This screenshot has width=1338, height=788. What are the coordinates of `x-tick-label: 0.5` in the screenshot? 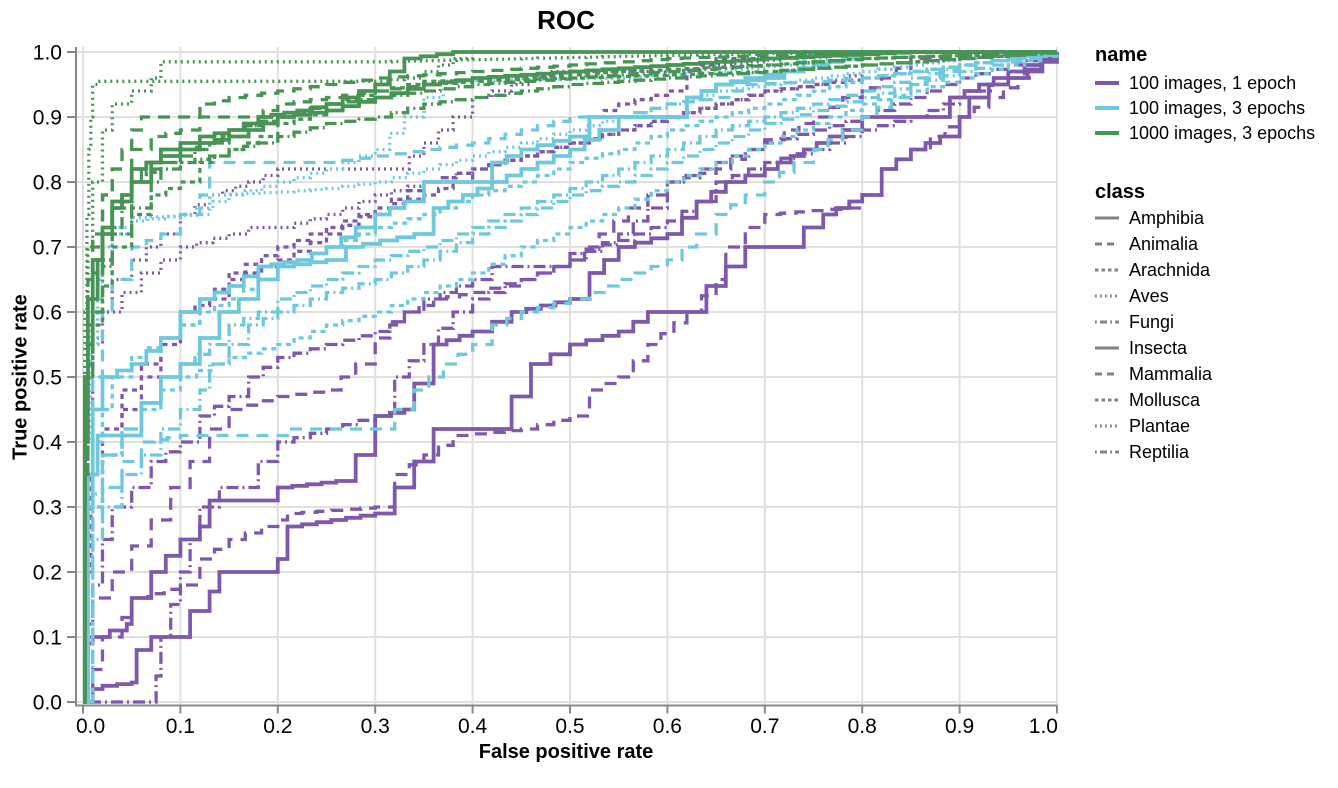 It's located at (569, 726).